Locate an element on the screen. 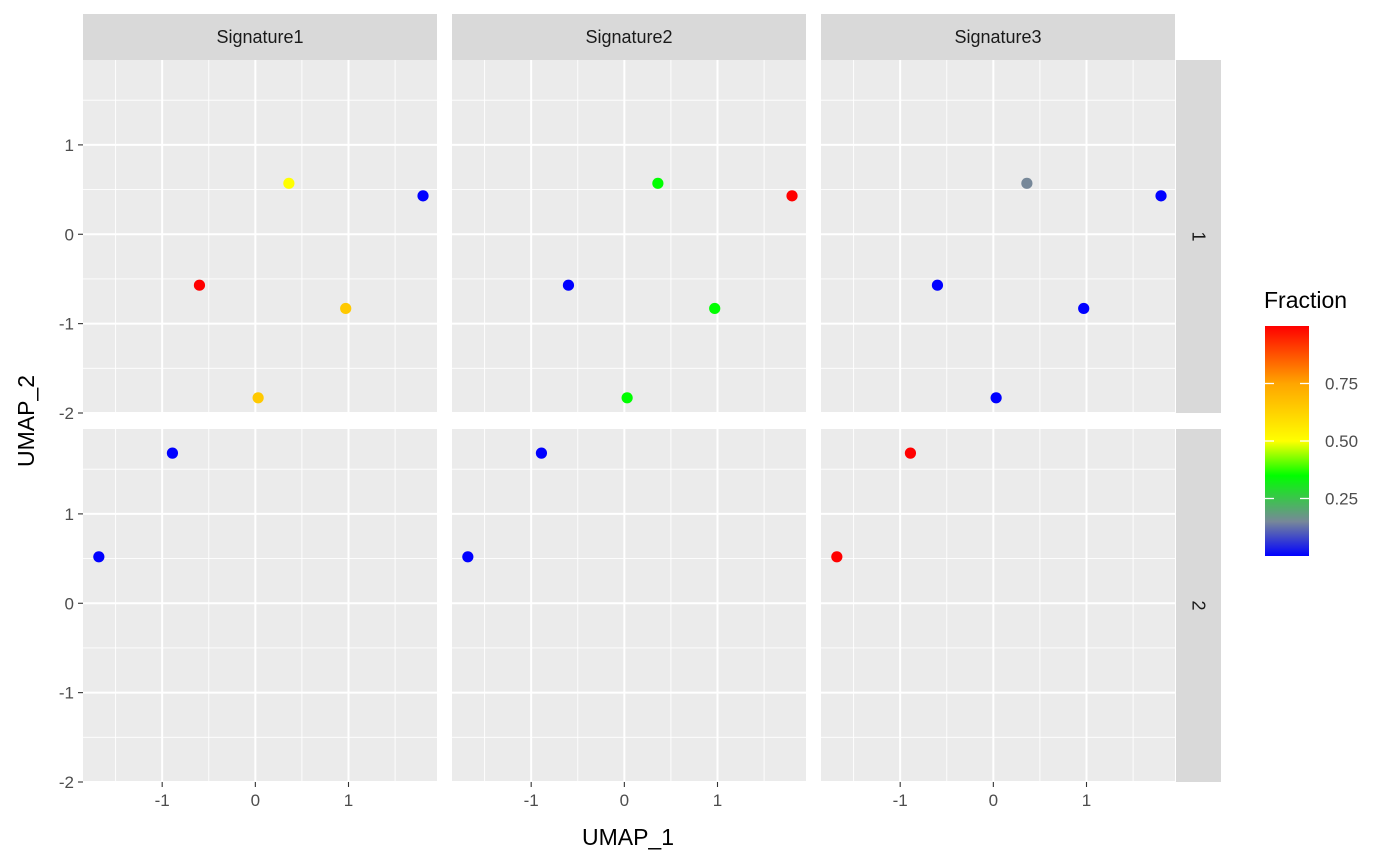  strip-label: Signature3 is located at coordinates (997, 37).